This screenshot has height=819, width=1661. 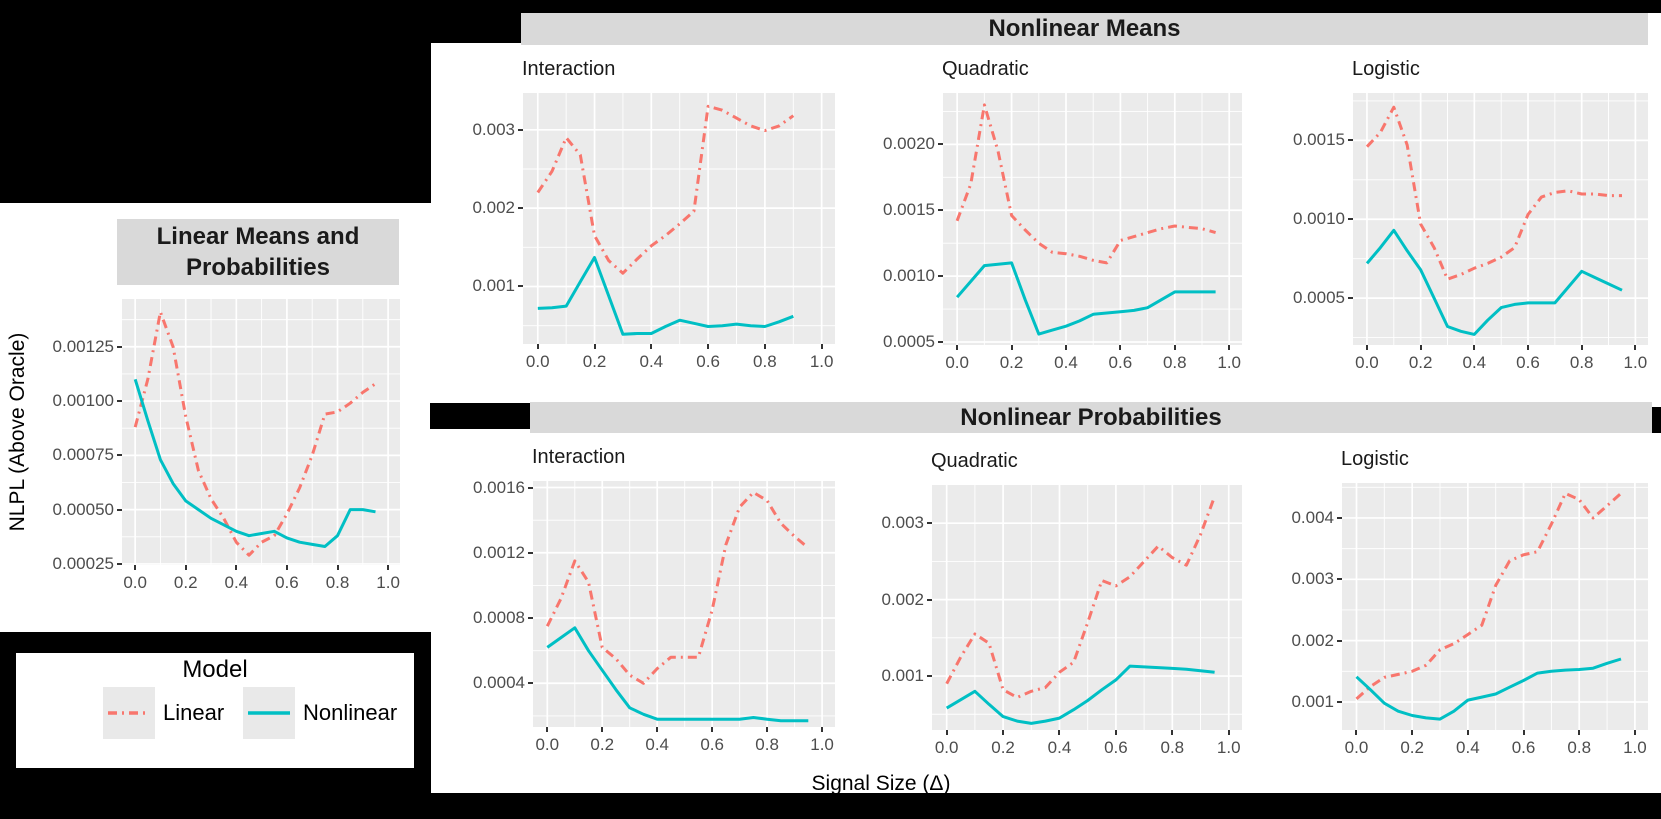 I want to click on y-tick-label: 0.0016, so click(x=499, y=487).